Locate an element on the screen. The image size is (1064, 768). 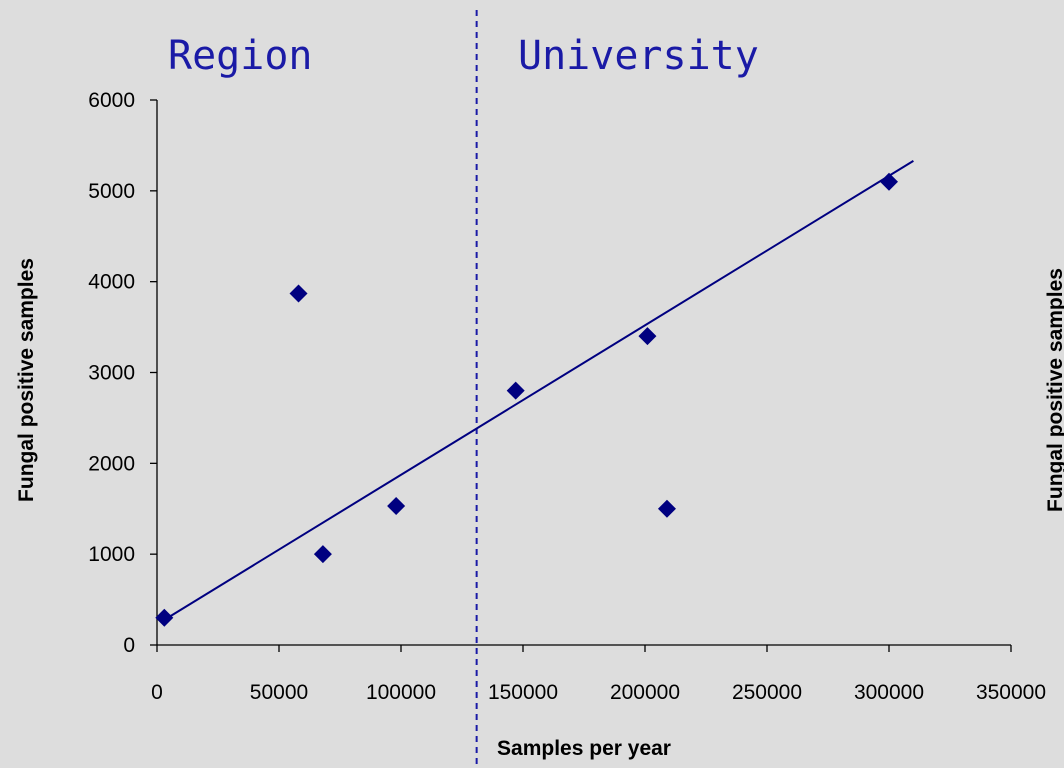
x-tick-label: 100000 is located at coordinates (401, 692).